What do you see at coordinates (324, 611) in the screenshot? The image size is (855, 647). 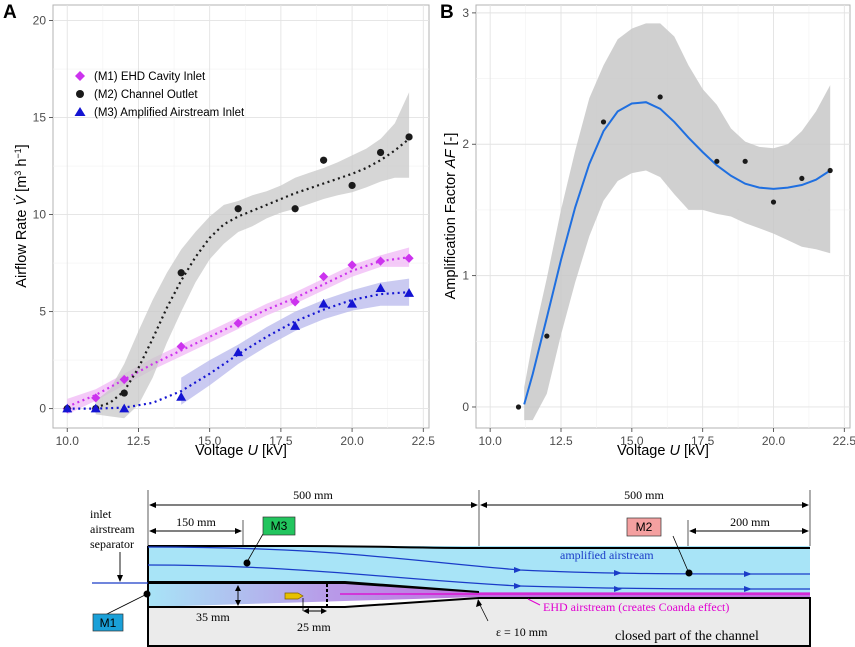 I see `dim-25-arrow-right` at bounding box center [324, 611].